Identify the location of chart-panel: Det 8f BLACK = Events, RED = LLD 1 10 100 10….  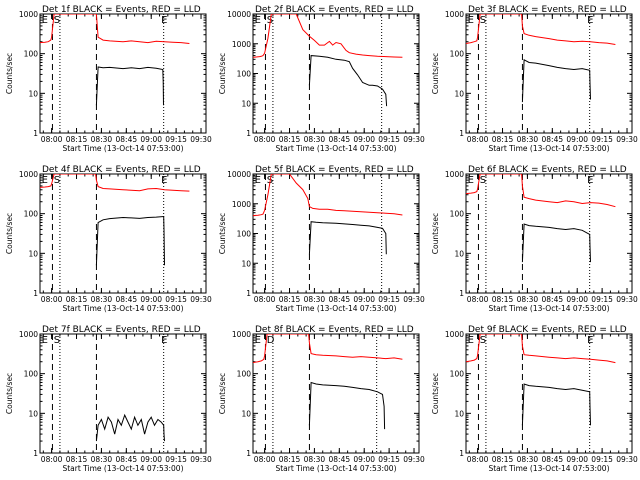
(321, 399).